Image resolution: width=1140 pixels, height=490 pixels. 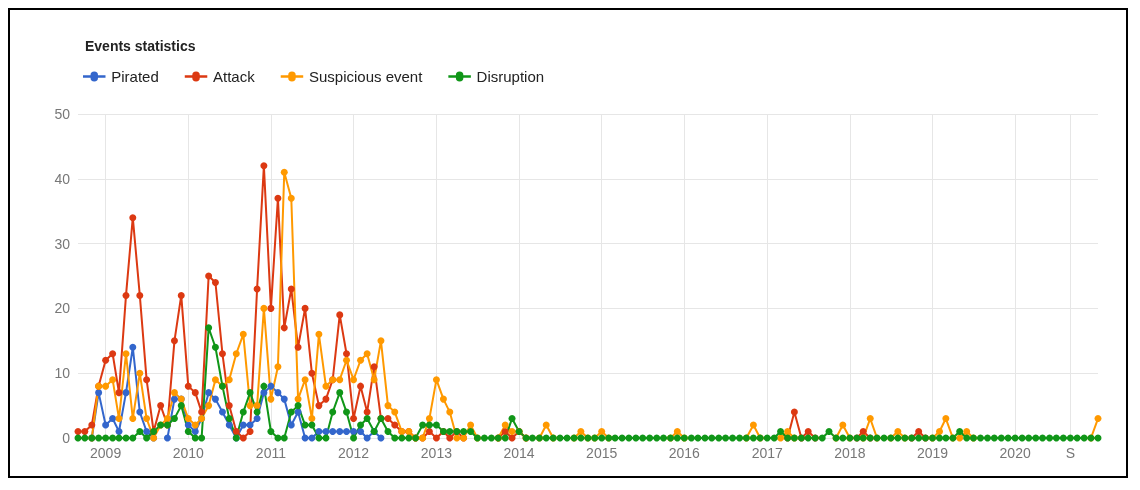 What do you see at coordinates (366, 76) in the screenshot?
I see `legend-label: Suspicious event` at bounding box center [366, 76].